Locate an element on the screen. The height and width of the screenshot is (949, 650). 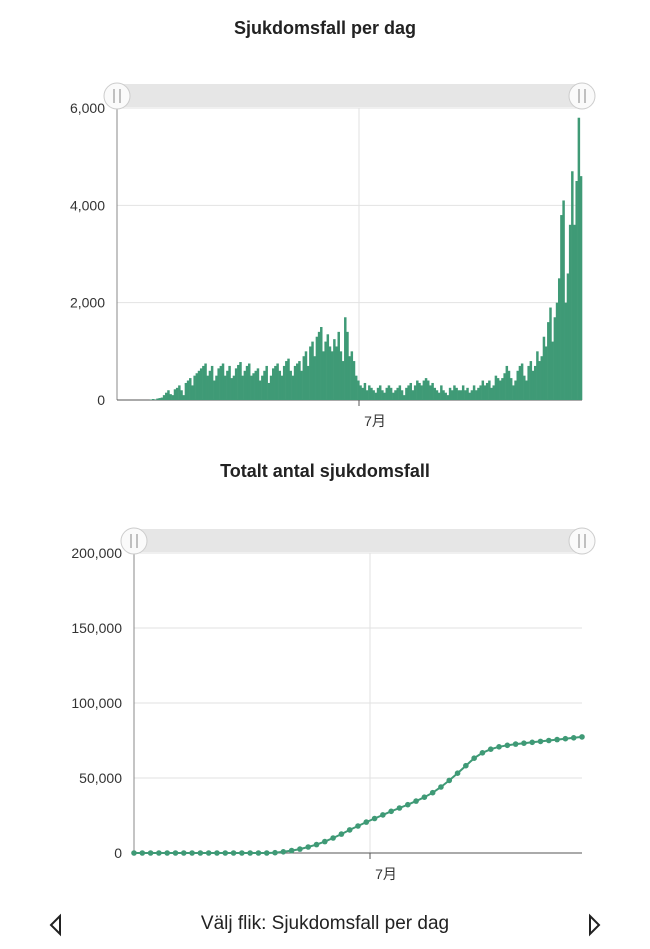
x-tick-label: 7月 is located at coordinates (386, 874).